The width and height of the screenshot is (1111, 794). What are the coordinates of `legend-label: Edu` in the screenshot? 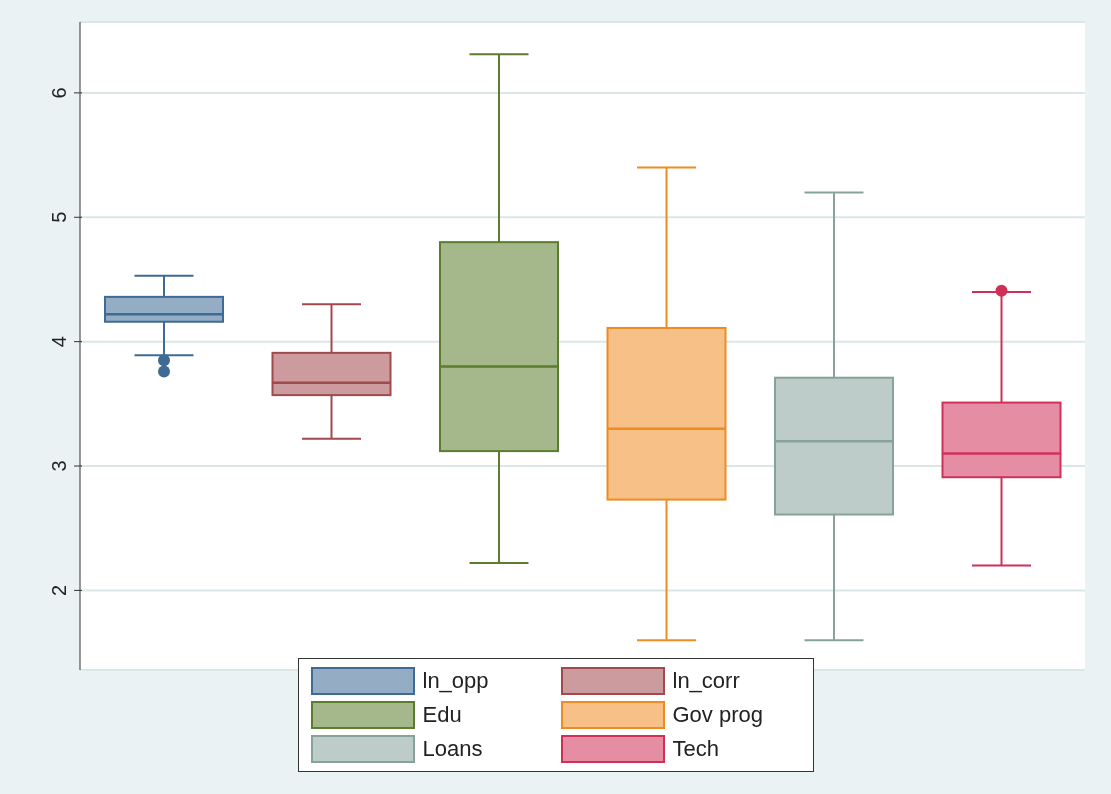 It's located at (442, 715).